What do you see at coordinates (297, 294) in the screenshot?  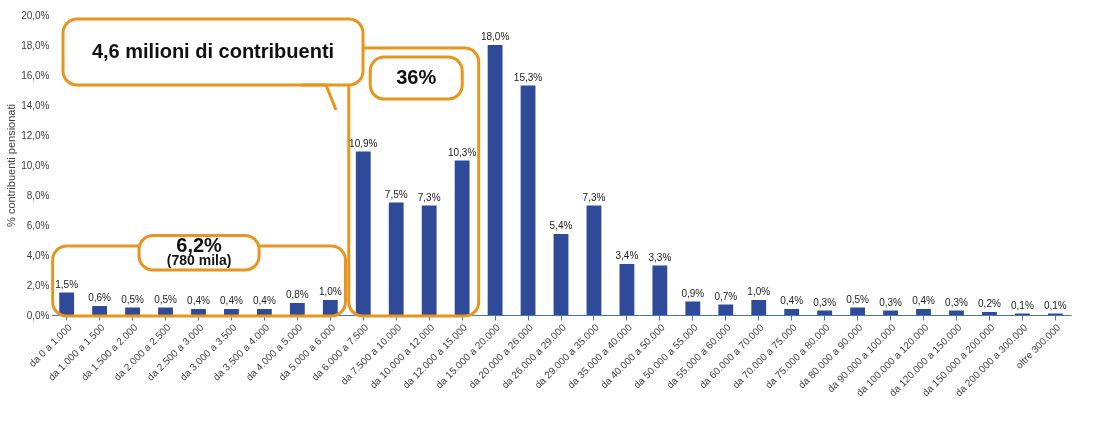 I see `data-label: 0,8%` at bounding box center [297, 294].